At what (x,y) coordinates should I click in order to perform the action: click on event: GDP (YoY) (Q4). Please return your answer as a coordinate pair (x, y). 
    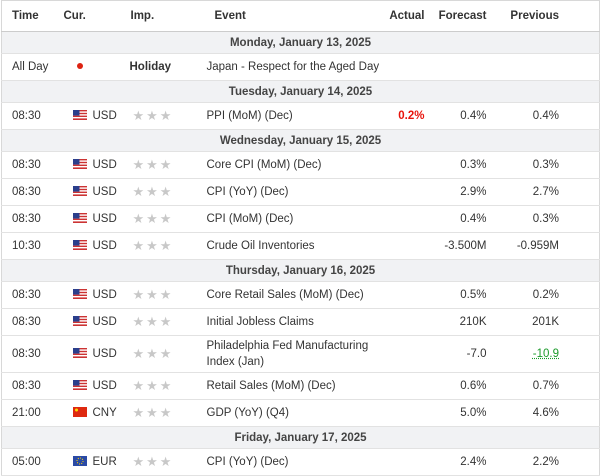
    Looking at the image, I should click on (294, 413).